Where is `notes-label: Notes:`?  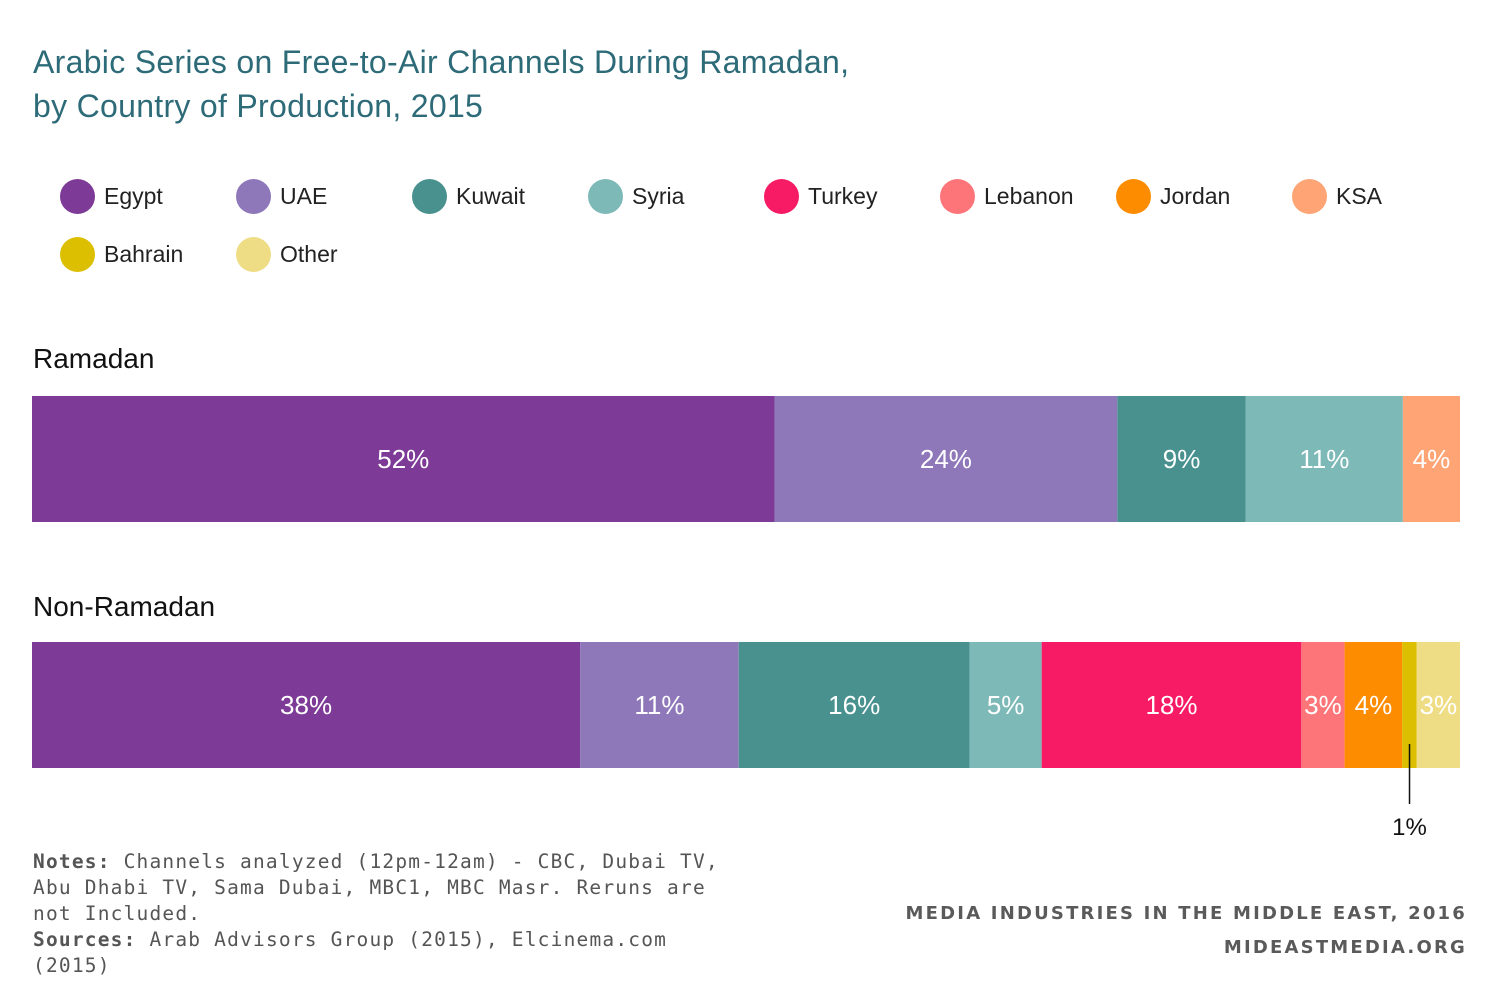
notes-label: Notes: is located at coordinates (72, 861).